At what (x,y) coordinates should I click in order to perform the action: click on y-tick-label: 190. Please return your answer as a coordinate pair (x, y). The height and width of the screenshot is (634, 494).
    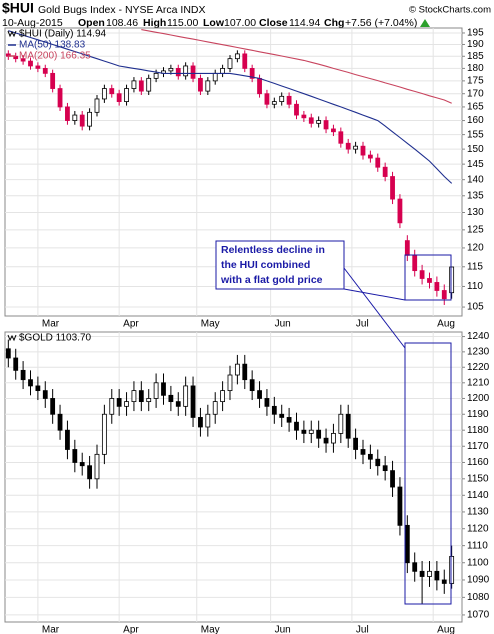
    Looking at the image, I should click on (475, 44).